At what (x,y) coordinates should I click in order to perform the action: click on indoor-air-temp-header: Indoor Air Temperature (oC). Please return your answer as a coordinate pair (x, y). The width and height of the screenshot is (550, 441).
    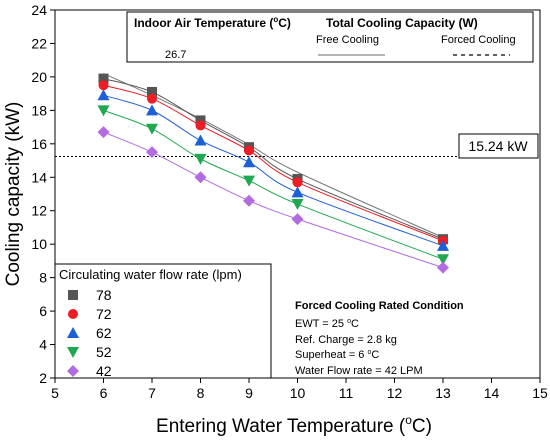
    Looking at the image, I should click on (212, 22).